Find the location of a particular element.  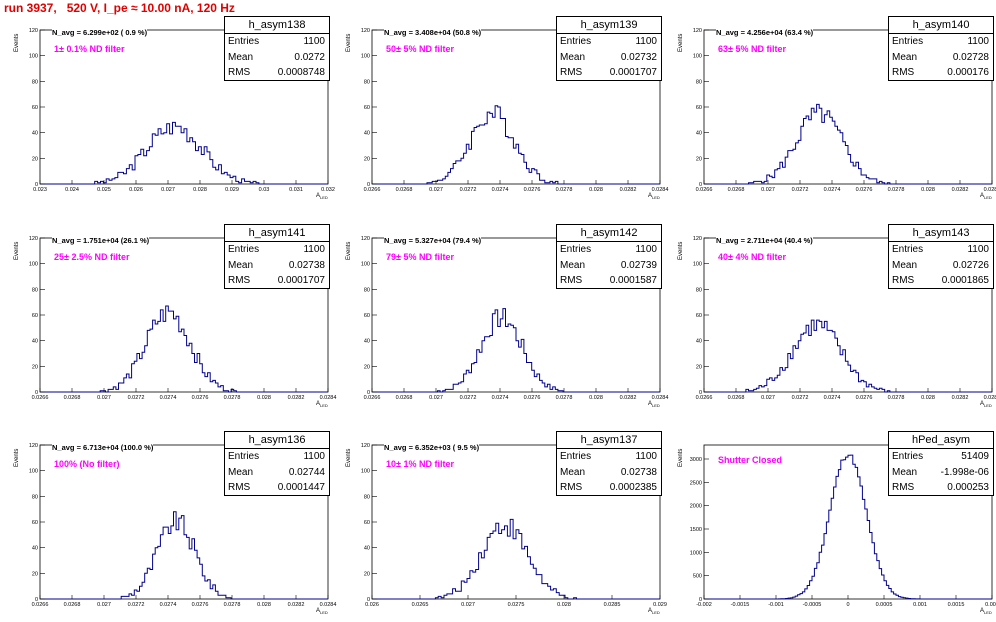

stats-value: 0.0008748 is located at coordinates (301, 72).